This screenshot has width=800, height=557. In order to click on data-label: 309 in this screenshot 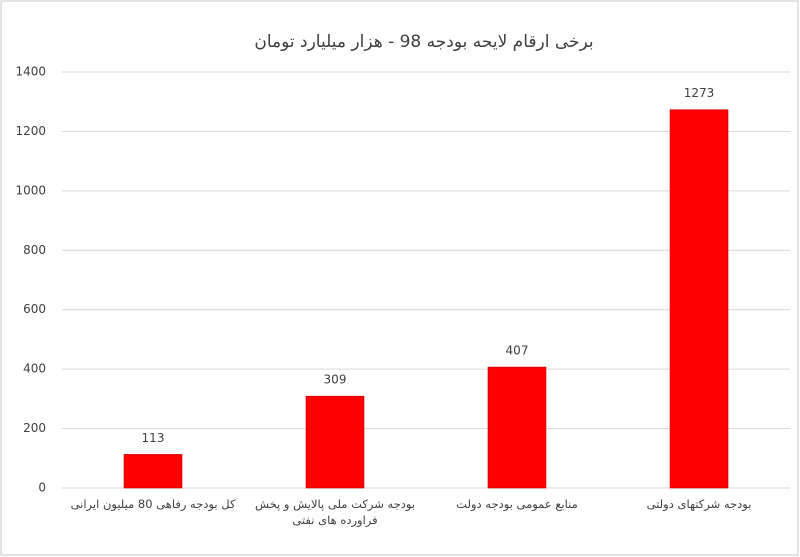, I will do `click(335, 380)`.